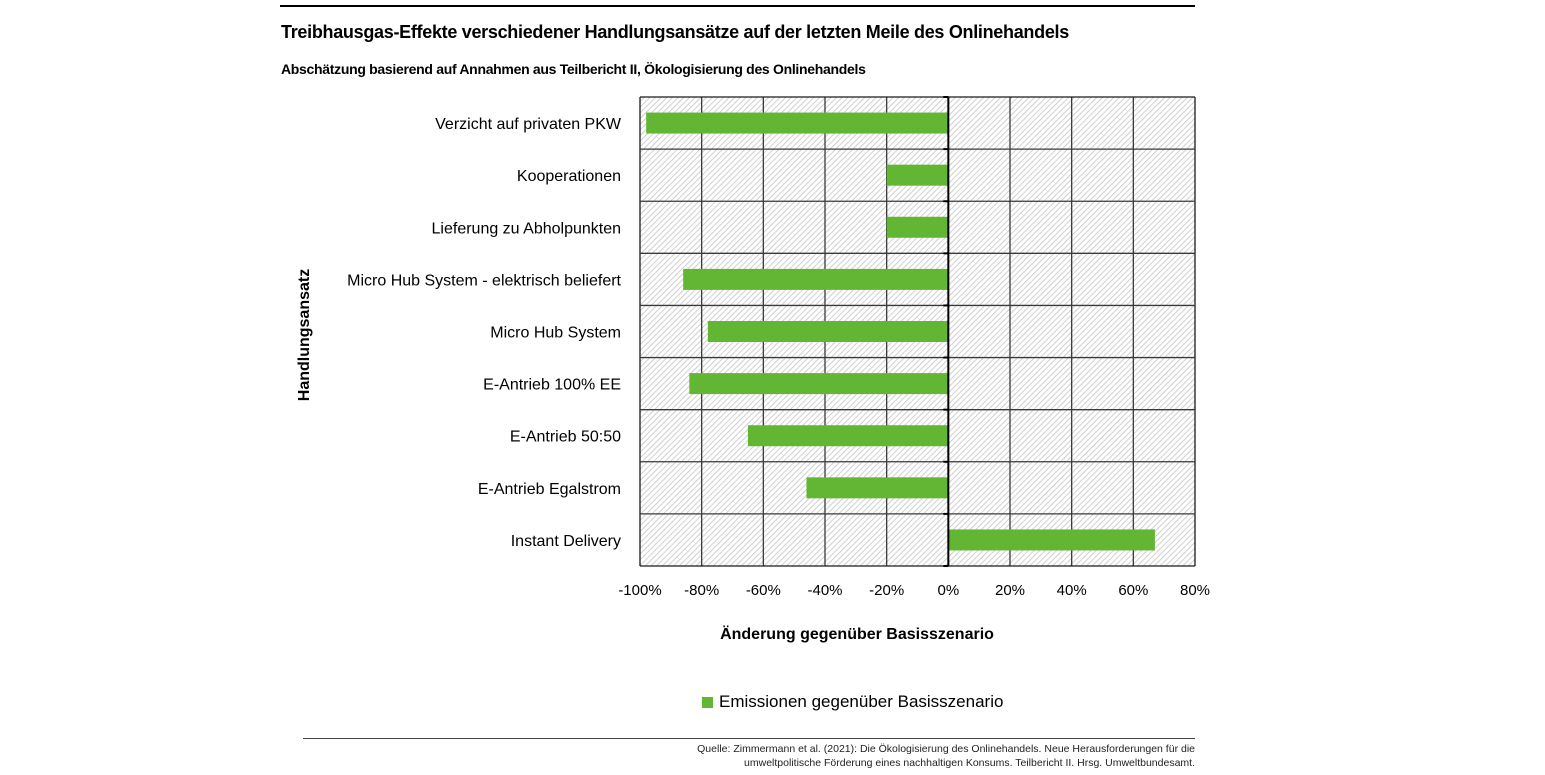  Describe the element at coordinates (1010, 590) in the screenshot. I see `x-tick-label: 20%` at that location.